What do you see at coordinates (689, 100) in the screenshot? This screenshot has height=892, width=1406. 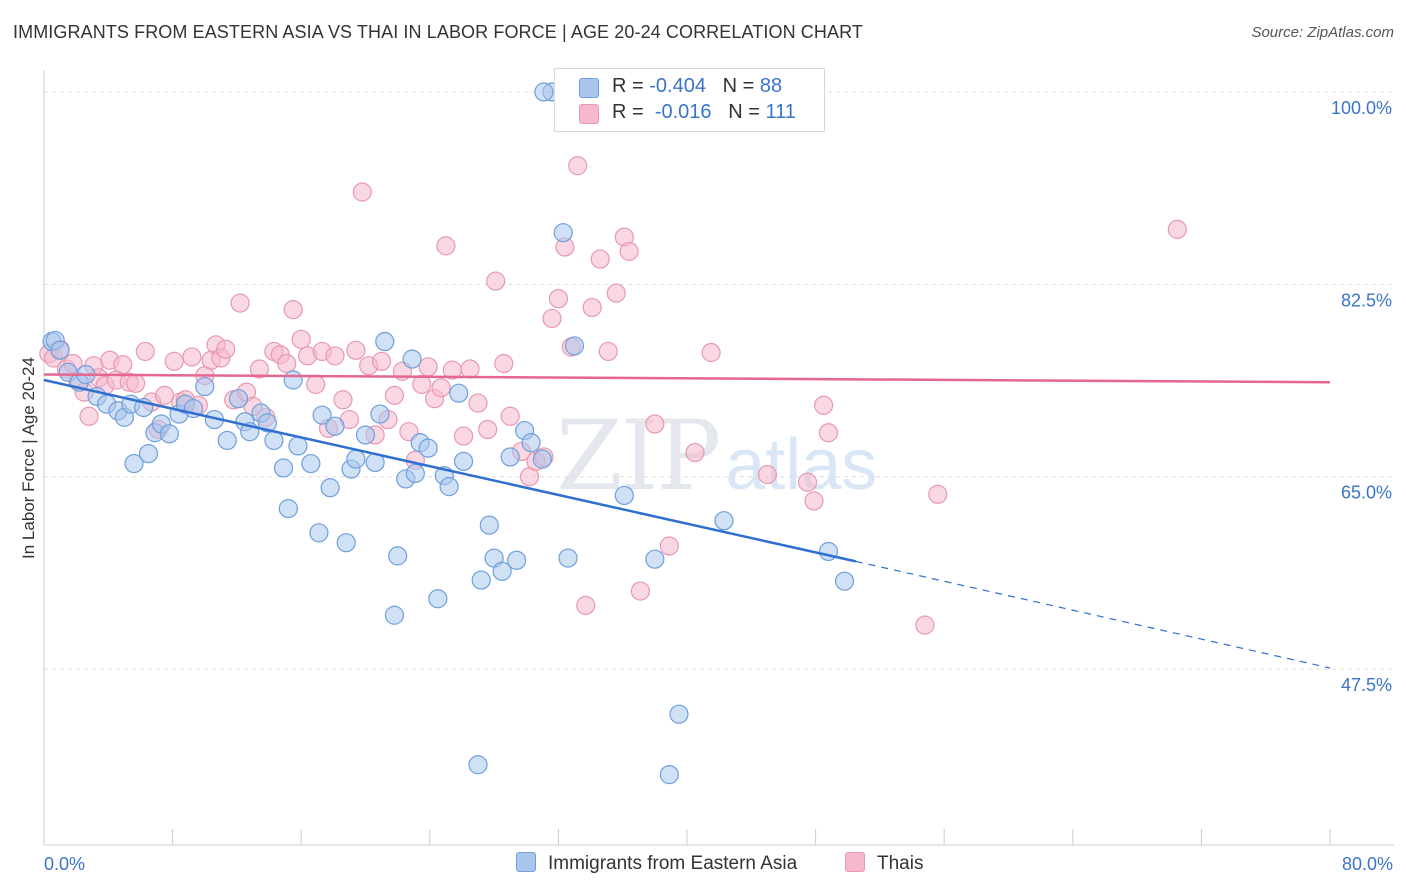 I see `correlation-legend: R = -0.404 N = 88 R = -0.016 N = 111` at bounding box center [689, 100].